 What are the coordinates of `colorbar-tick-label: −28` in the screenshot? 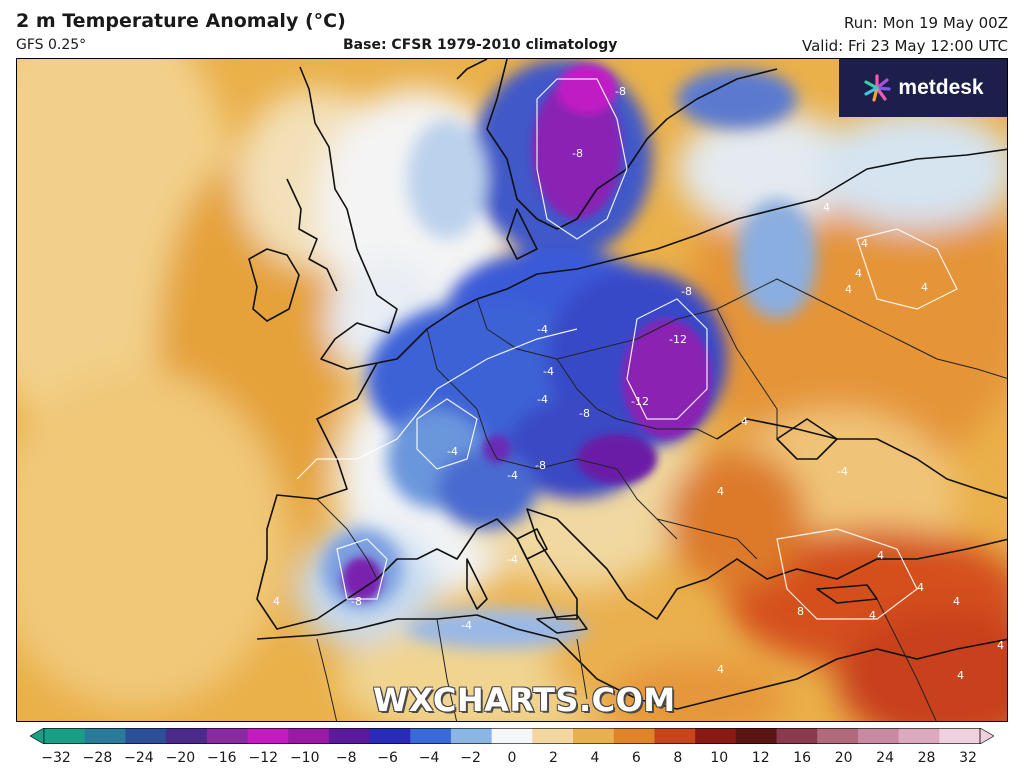 It's located at (97, 758).